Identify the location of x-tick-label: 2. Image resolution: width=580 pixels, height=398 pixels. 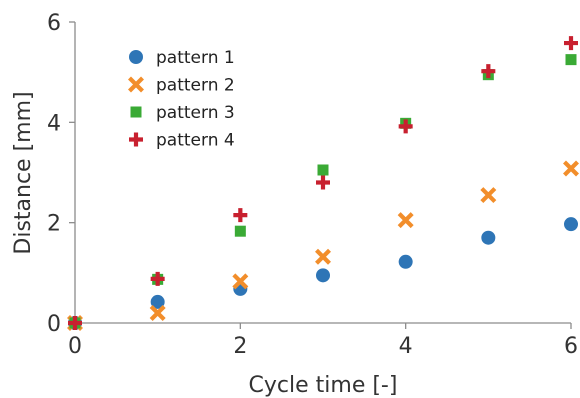
(240, 346).